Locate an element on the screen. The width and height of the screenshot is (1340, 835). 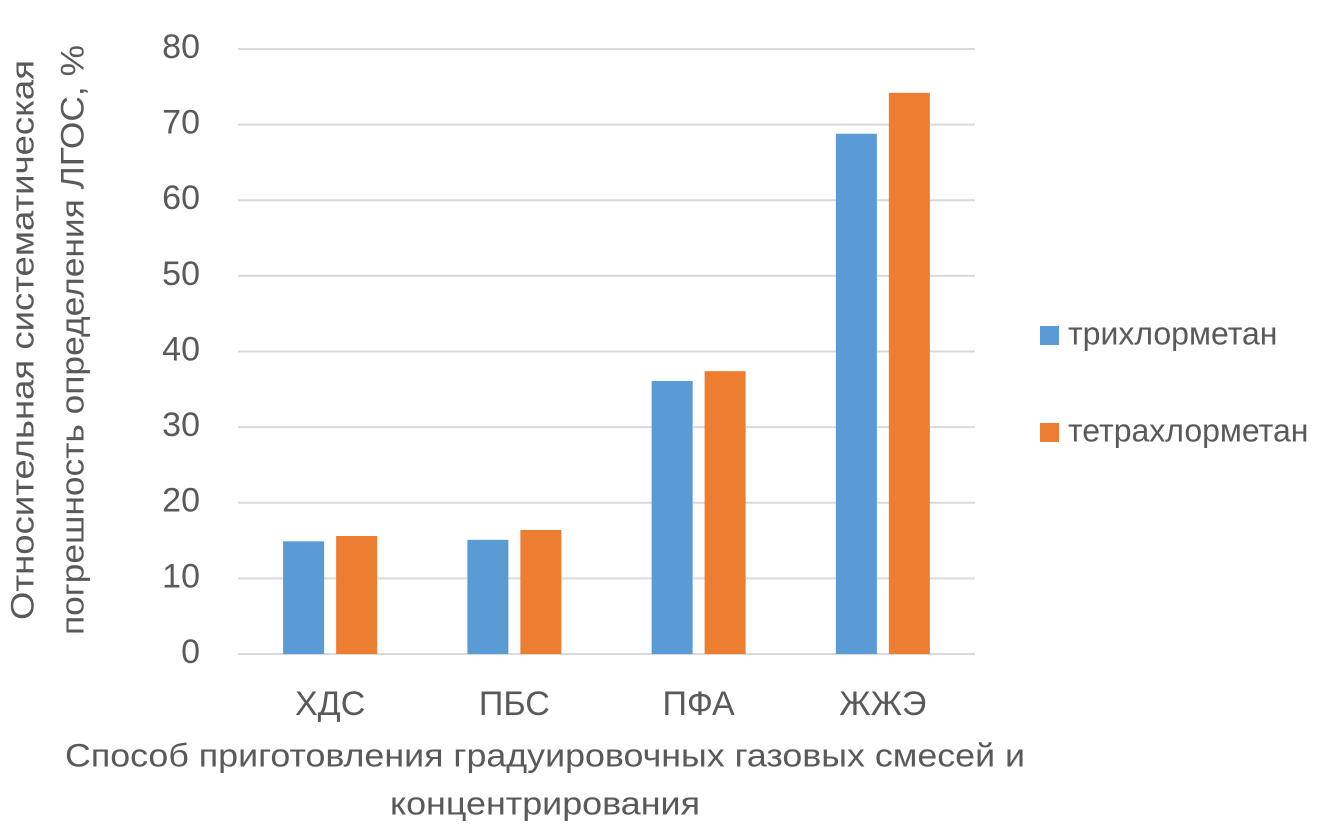
y-tick-label: 0 is located at coordinates (190, 652).